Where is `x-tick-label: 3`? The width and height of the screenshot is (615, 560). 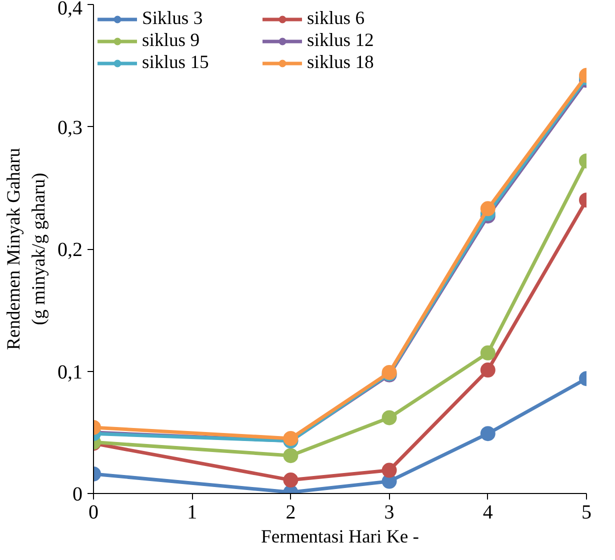
x-tick-label: 3 is located at coordinates (389, 513).